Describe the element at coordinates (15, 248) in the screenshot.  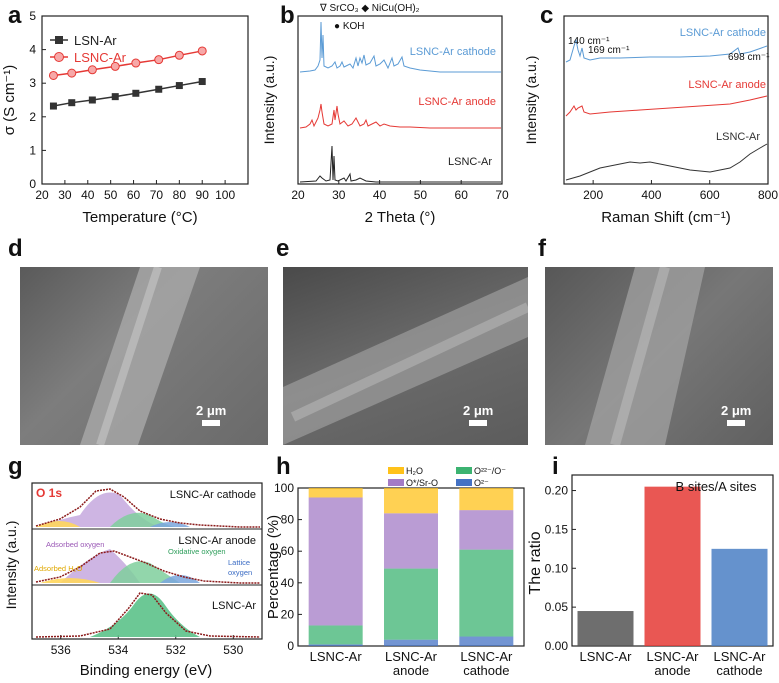
I see `panel-label-d: d` at that location.